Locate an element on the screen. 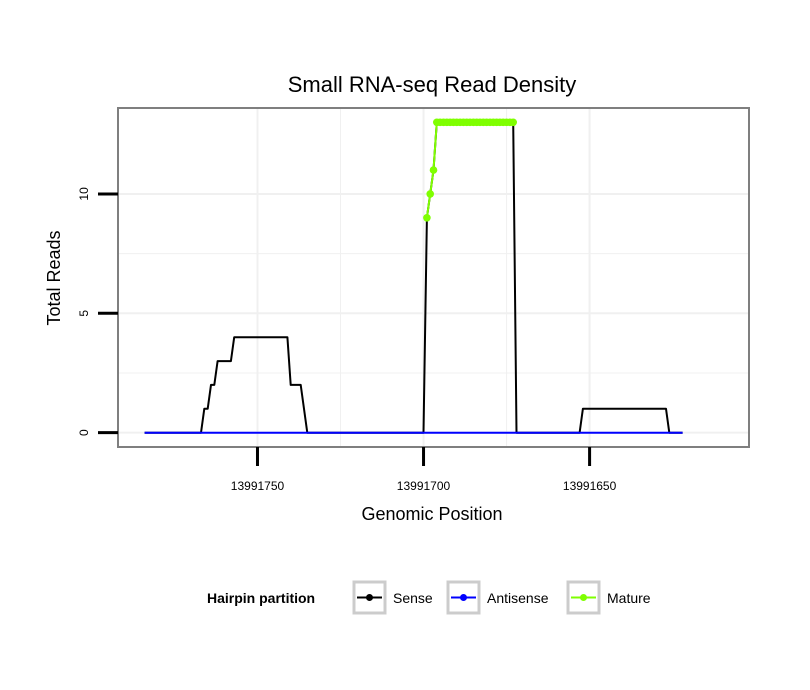 Image resolution: width=810 pixels, height=690 pixels. legend: Hairpin partition Sense Antisense Mature is located at coordinates (429, 597).